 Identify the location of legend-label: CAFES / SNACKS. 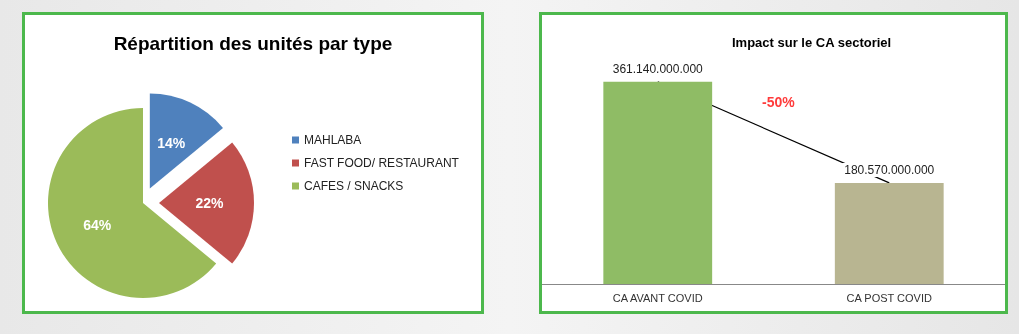
(354, 186).